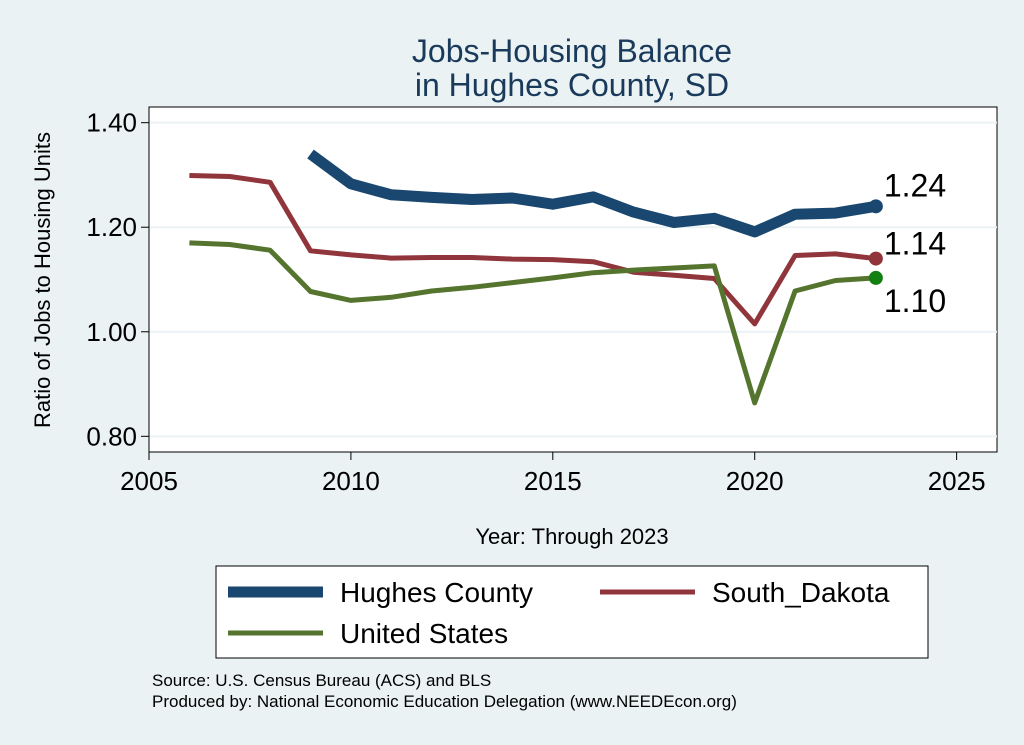  Describe the element at coordinates (592, 193) in the screenshot. I see `series-line-hughes-county` at that location.